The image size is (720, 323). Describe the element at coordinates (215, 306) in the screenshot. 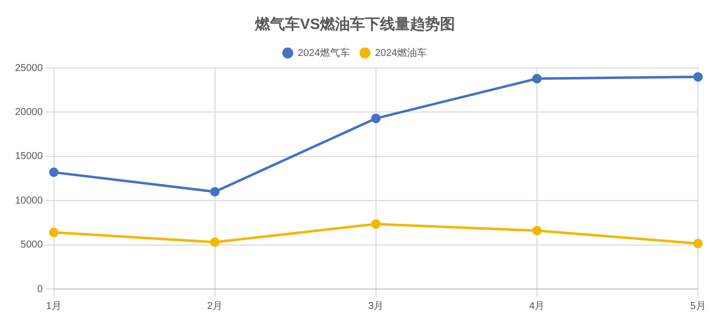

I see `x-tick-label: 2月` at that location.